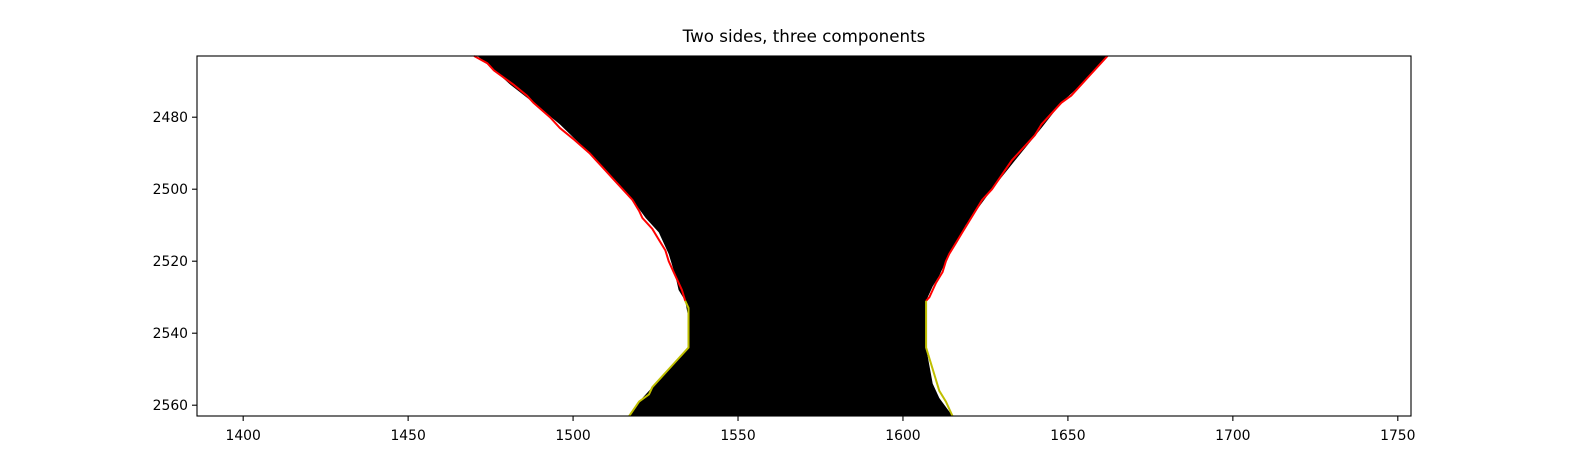 This screenshot has height=470, width=1574. Describe the element at coordinates (407, 436) in the screenshot. I see `x-tick-label: 1450` at that location.